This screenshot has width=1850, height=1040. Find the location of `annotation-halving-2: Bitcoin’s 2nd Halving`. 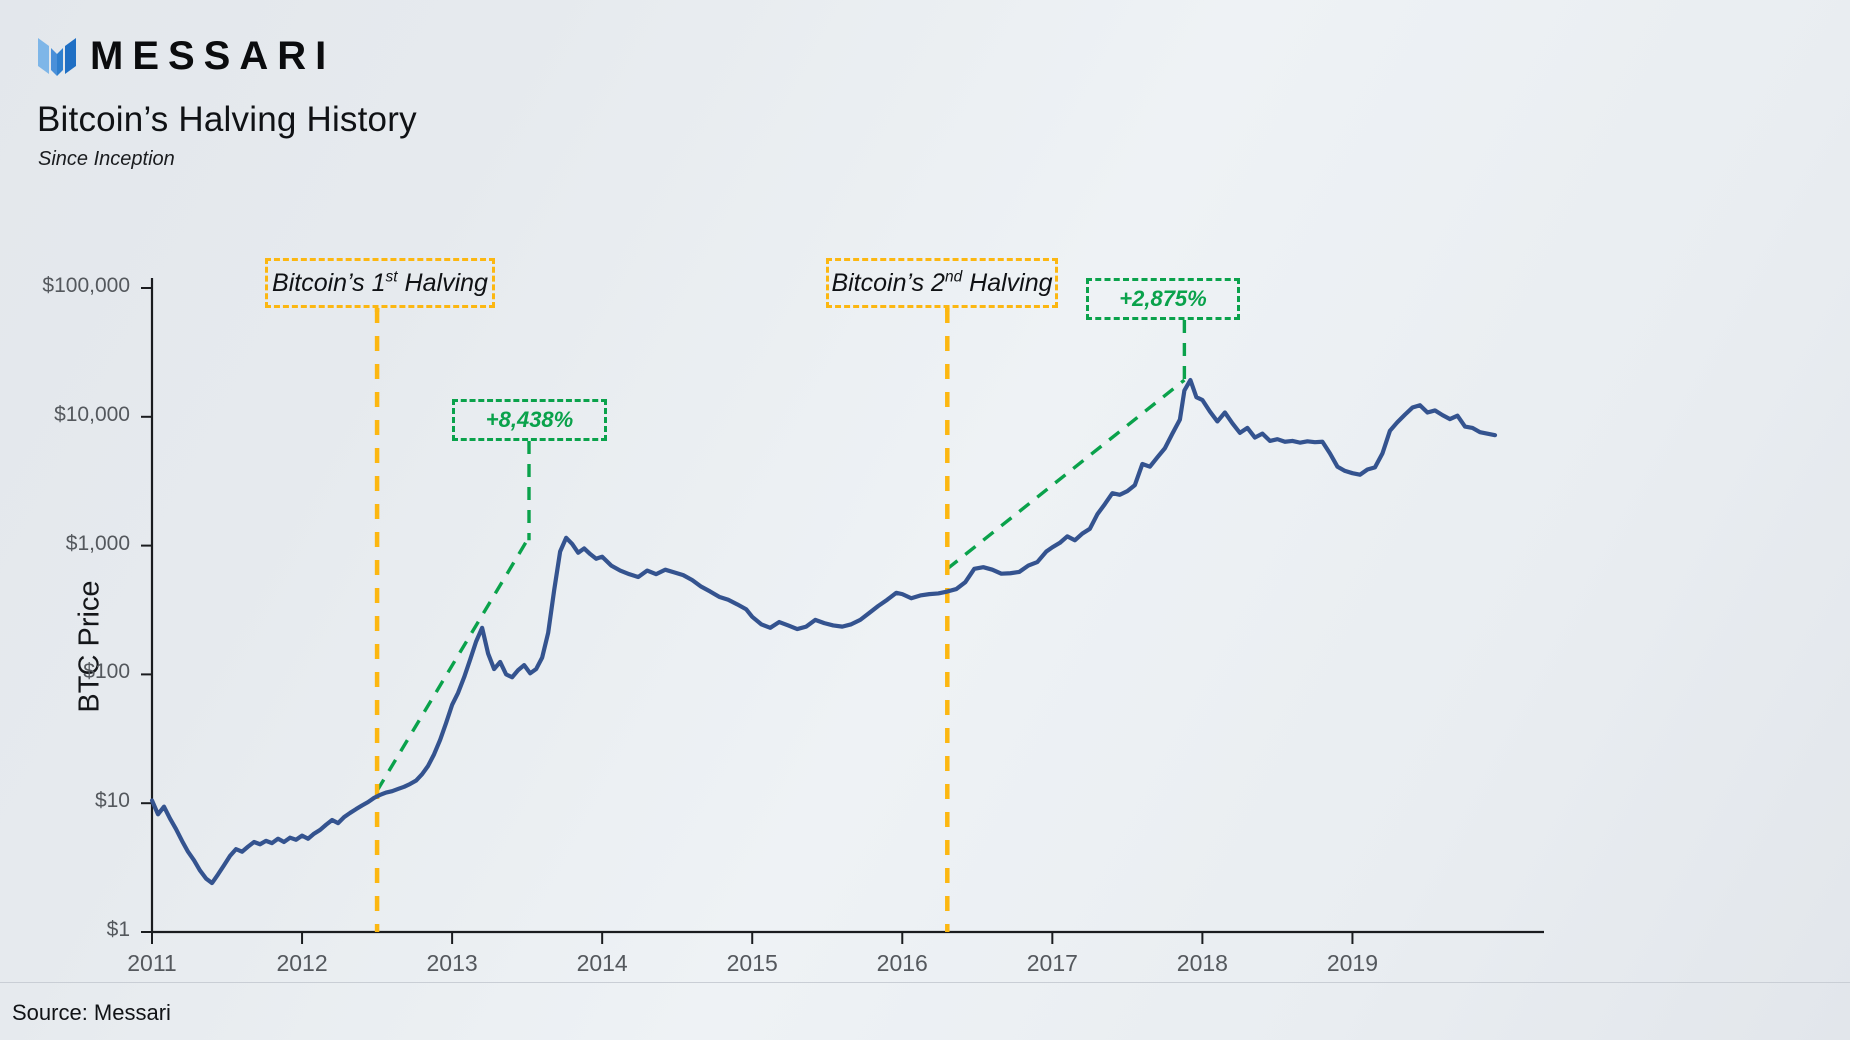

annotation-halving-2: Bitcoin’s 2nd Halving is located at coordinates (942, 283).